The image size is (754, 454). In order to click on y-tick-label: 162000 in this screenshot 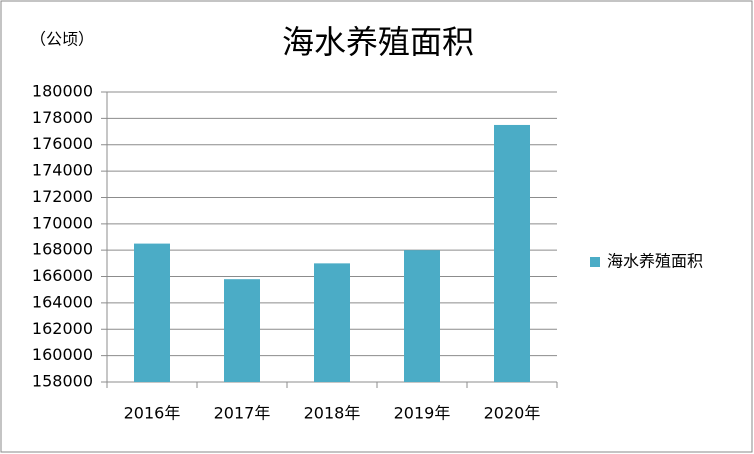, I will do `click(62, 328)`.